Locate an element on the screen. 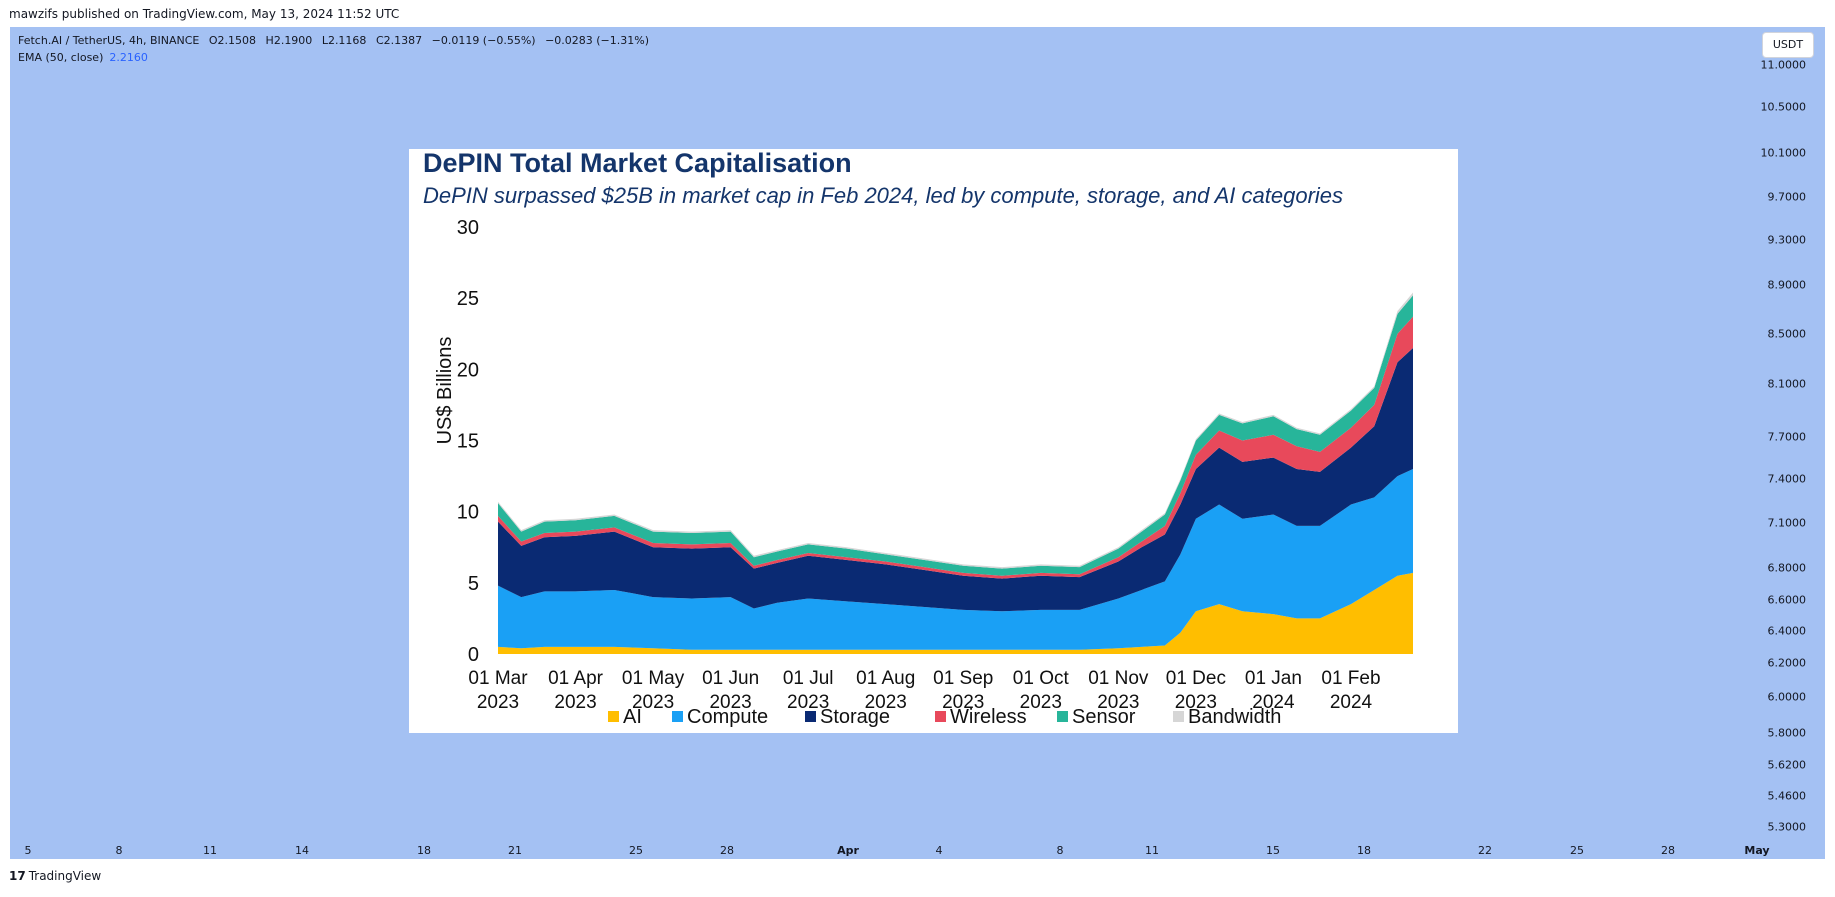  price-tick: 7.1000 is located at coordinates (1787, 523).